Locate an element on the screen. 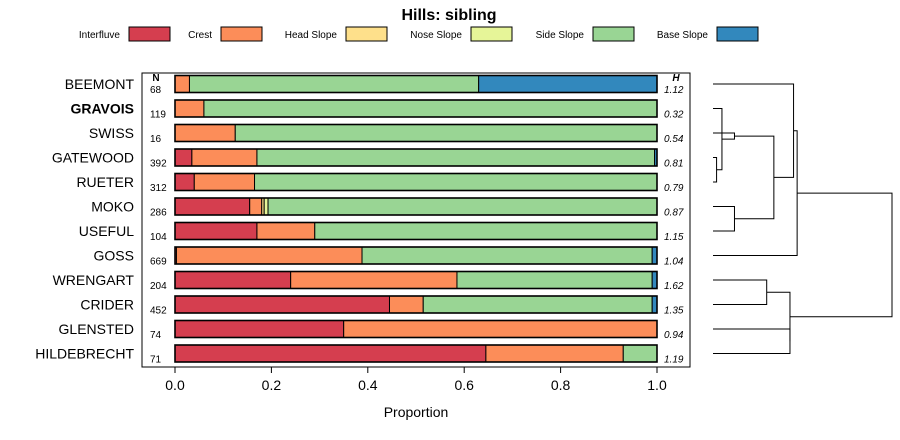 This screenshot has width=900, height=440. row-h-value: 1.35 is located at coordinates (674, 311).